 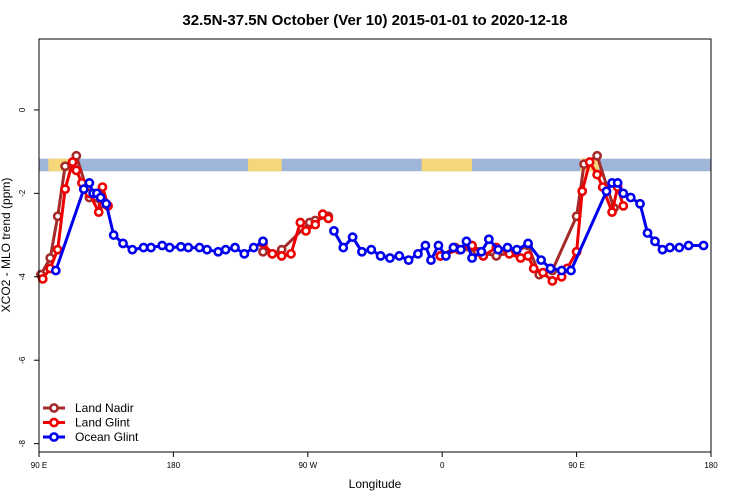 What do you see at coordinates (375, 165) in the screenshot?
I see `land-mask-band` at bounding box center [375, 165].